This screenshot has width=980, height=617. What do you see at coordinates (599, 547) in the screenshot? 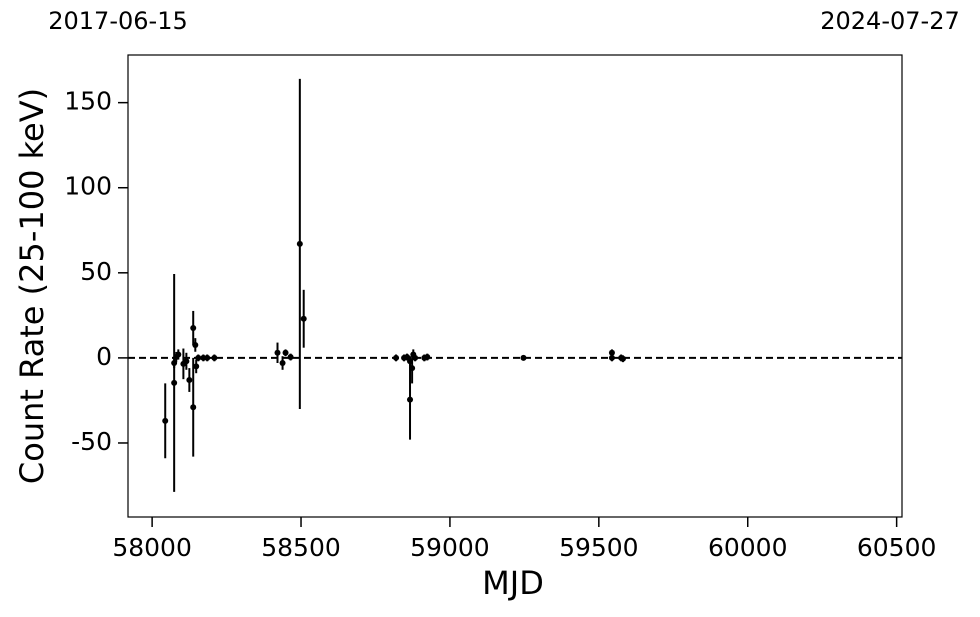
I see `x-tick-label: 59500` at bounding box center [599, 547].